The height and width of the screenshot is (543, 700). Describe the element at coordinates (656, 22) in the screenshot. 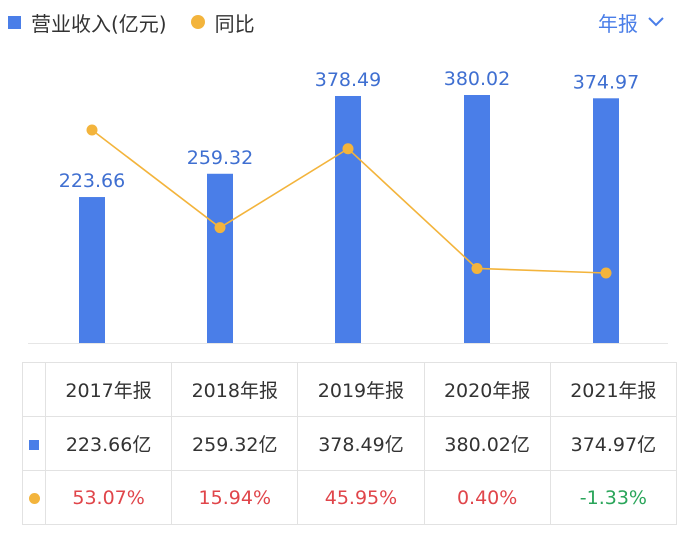

I see `chevron-down-icon` at that location.